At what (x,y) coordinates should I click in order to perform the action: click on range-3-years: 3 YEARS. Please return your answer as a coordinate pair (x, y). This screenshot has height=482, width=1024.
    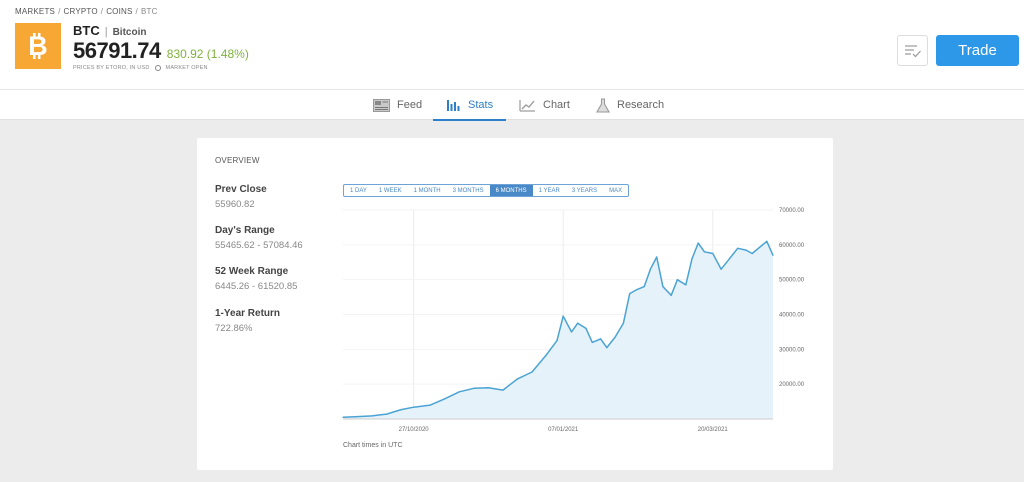
    Looking at the image, I should click on (584, 190).